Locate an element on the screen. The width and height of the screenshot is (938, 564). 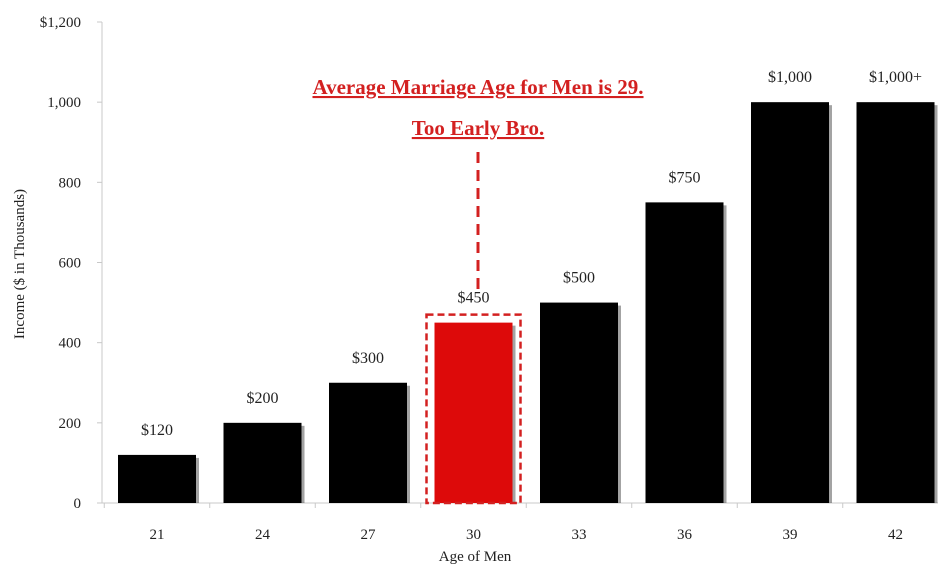
y-tick-label: 600 is located at coordinates (70, 264).